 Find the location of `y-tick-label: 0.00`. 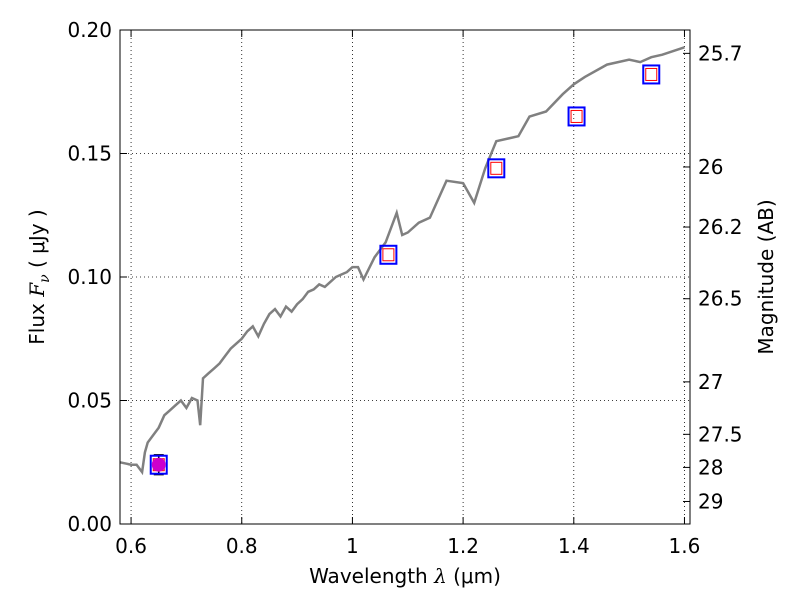

y-tick-label: 0.00 is located at coordinates (89, 524).